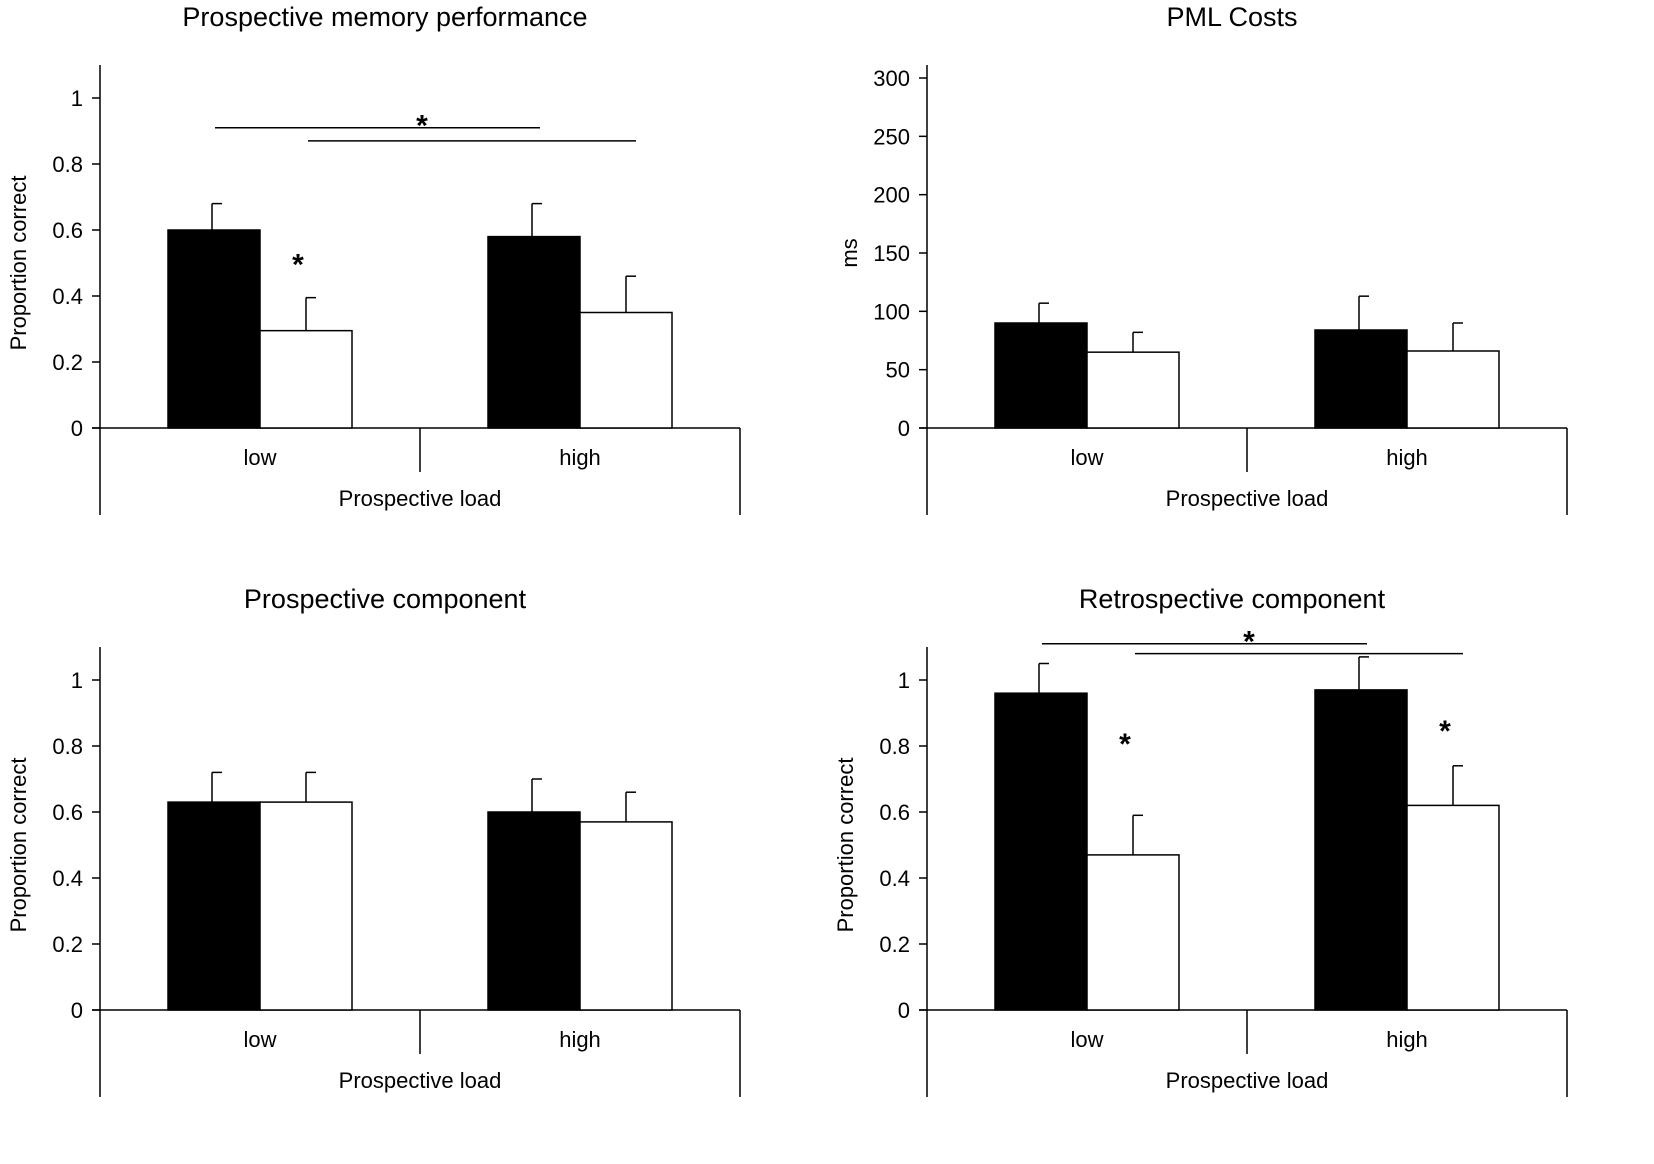  What do you see at coordinates (385, 599) in the screenshot?
I see `chart-title: Prospective component` at bounding box center [385, 599].